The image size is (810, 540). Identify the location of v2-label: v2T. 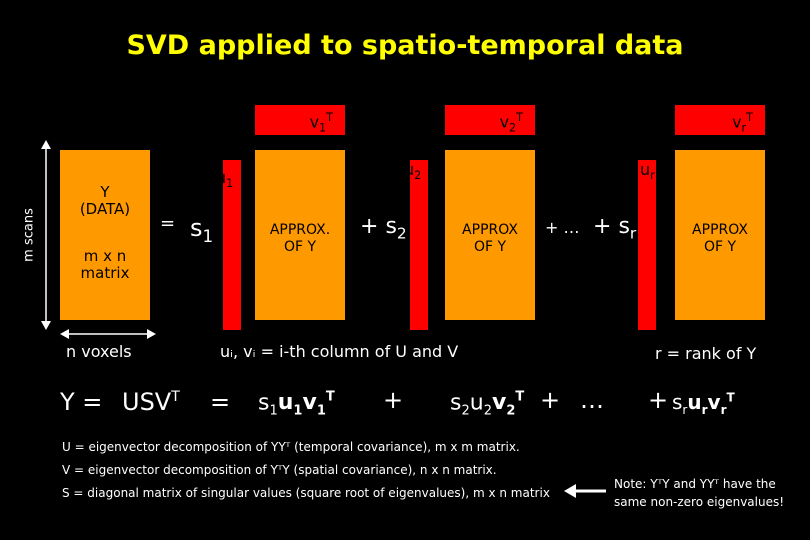
(511, 123).